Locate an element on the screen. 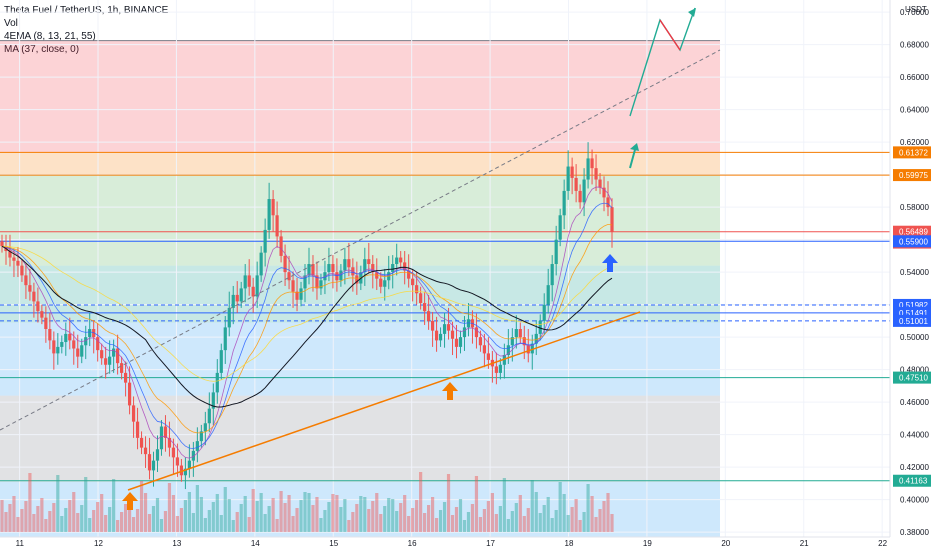  price-axis-bg is located at coordinates (911, 275).